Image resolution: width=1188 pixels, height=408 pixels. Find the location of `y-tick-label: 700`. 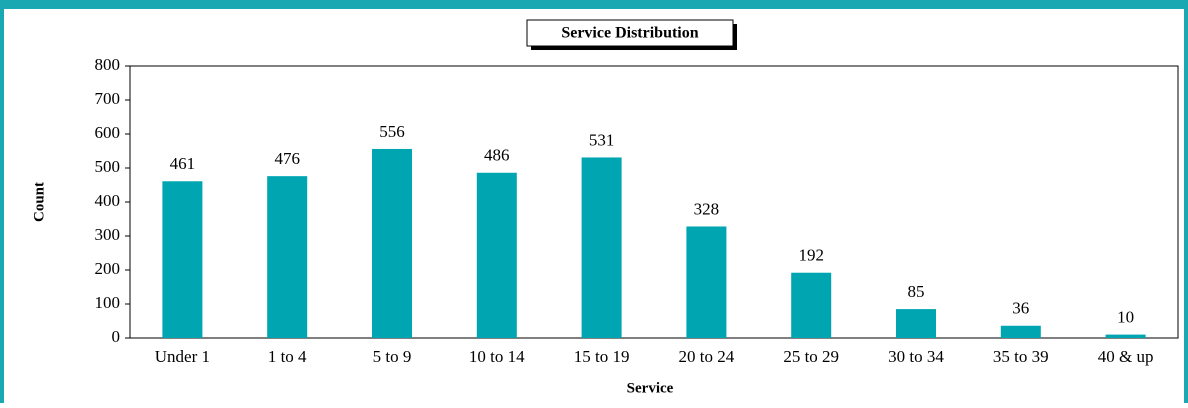

y-tick-label: 700 is located at coordinates (108, 98).